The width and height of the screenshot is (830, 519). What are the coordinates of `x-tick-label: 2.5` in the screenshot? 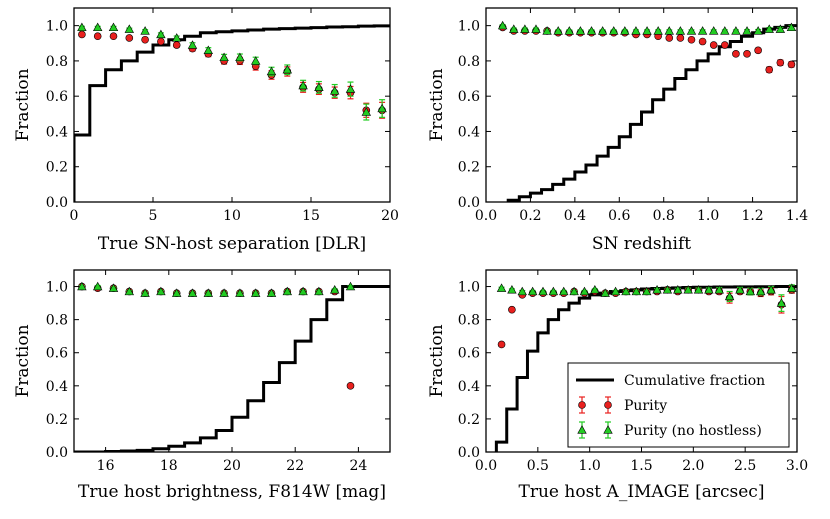 It's located at (745, 466).